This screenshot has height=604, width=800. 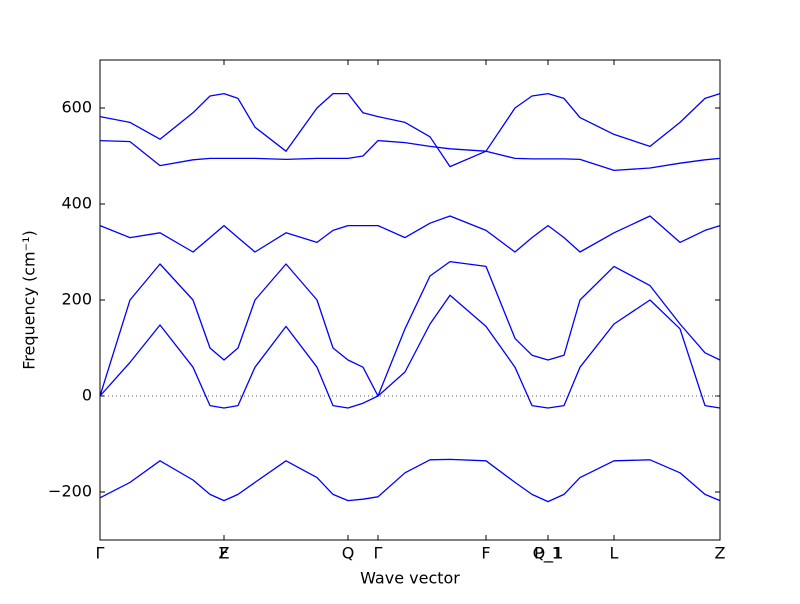 I want to click on y-tick-label: −200, so click(x=70, y=491).